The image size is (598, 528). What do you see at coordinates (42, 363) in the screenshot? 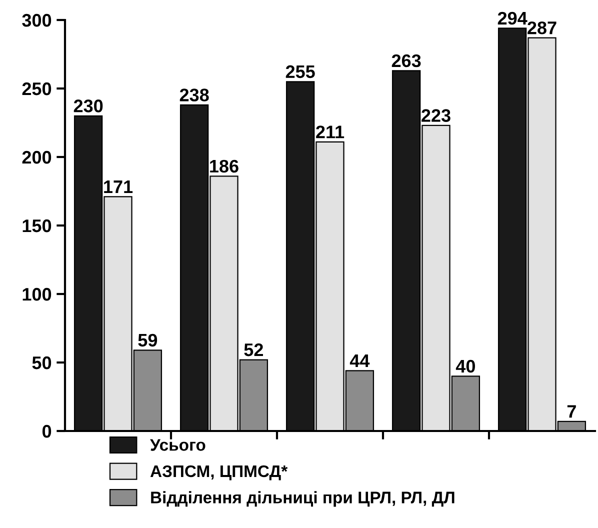
I see `y-tick-label: 50` at bounding box center [42, 363].